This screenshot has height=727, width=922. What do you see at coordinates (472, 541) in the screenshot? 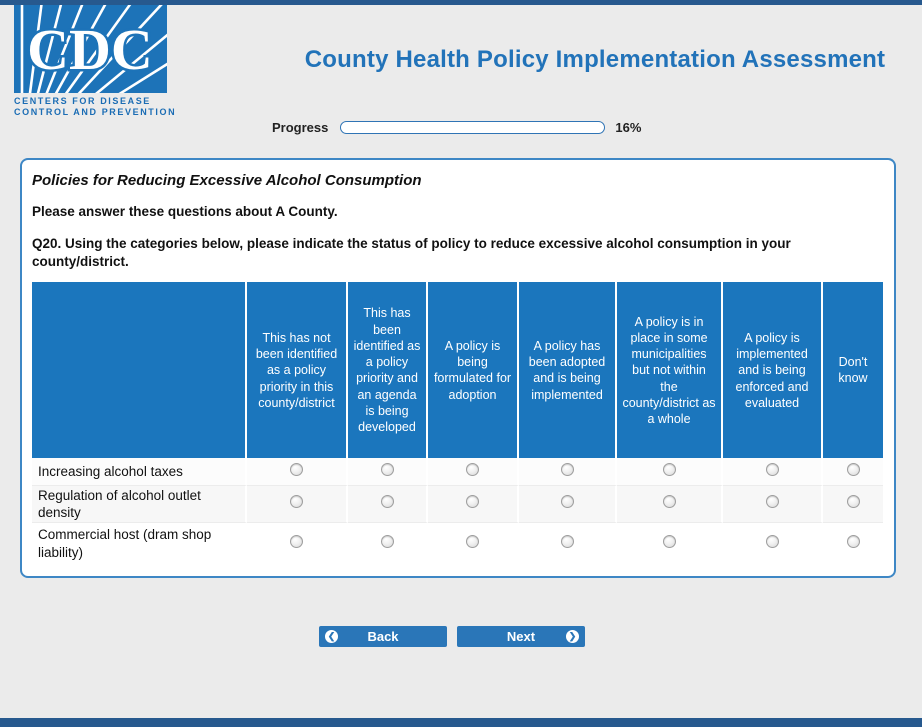
I see `radio-row2-col2` at bounding box center [472, 541].